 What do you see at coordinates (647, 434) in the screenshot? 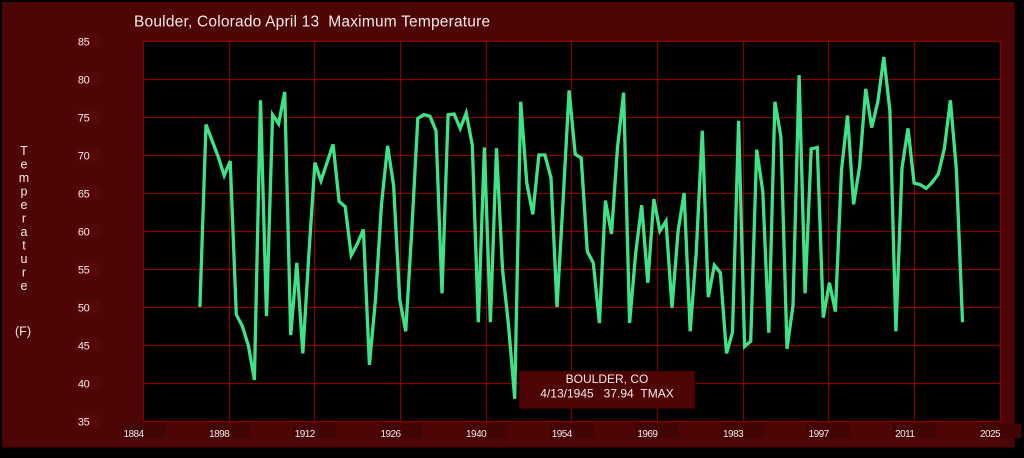
I see `svg-text: 1969` at bounding box center [647, 434].